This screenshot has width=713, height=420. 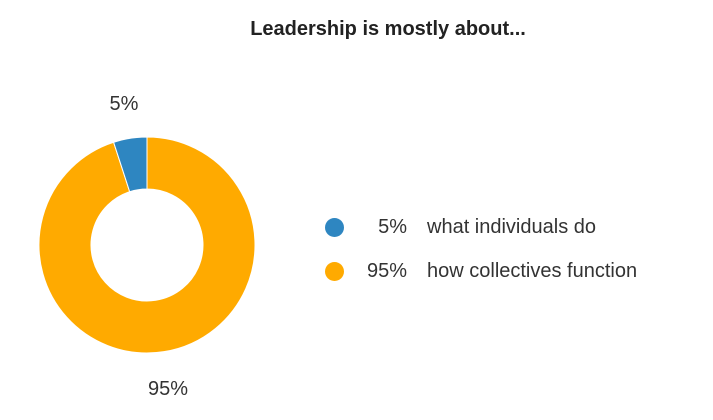 I want to click on data-label-individuals: 5%, so click(x=124, y=104).